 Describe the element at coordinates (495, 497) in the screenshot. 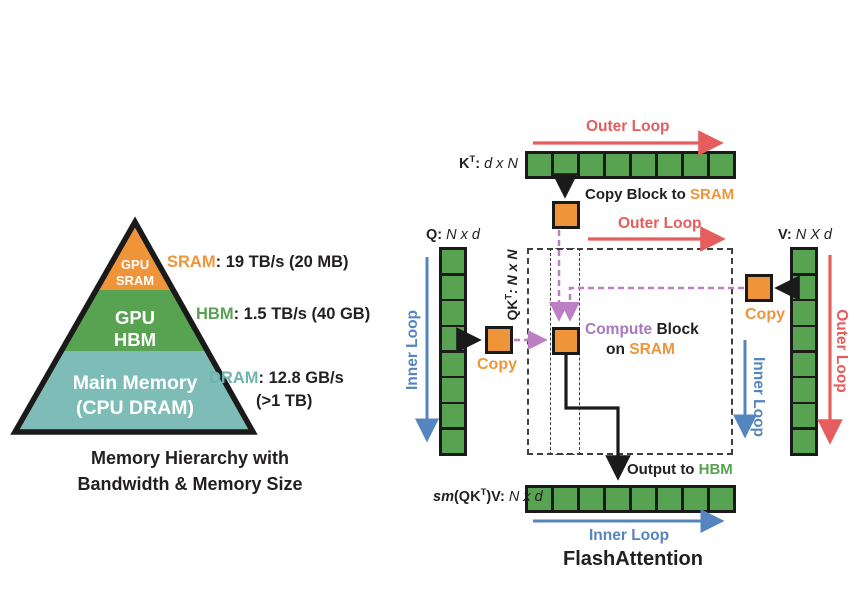

I see `out-v: )V:` at that location.